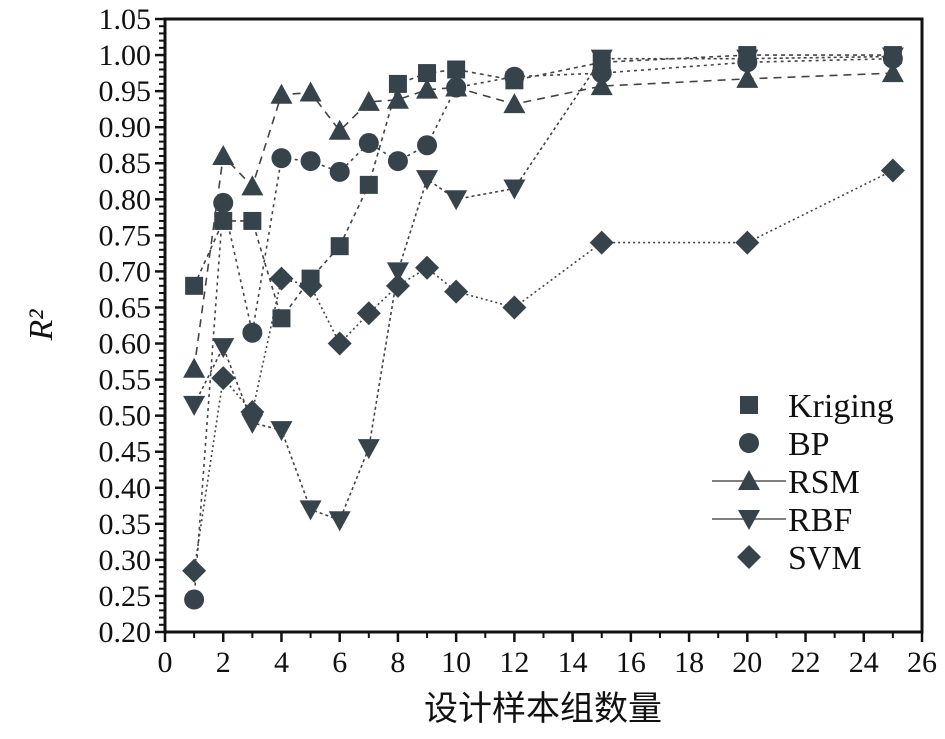 Image resolution: width=945 pixels, height=739 pixels. I want to click on y-tick-label: 0.70, so click(125, 271).